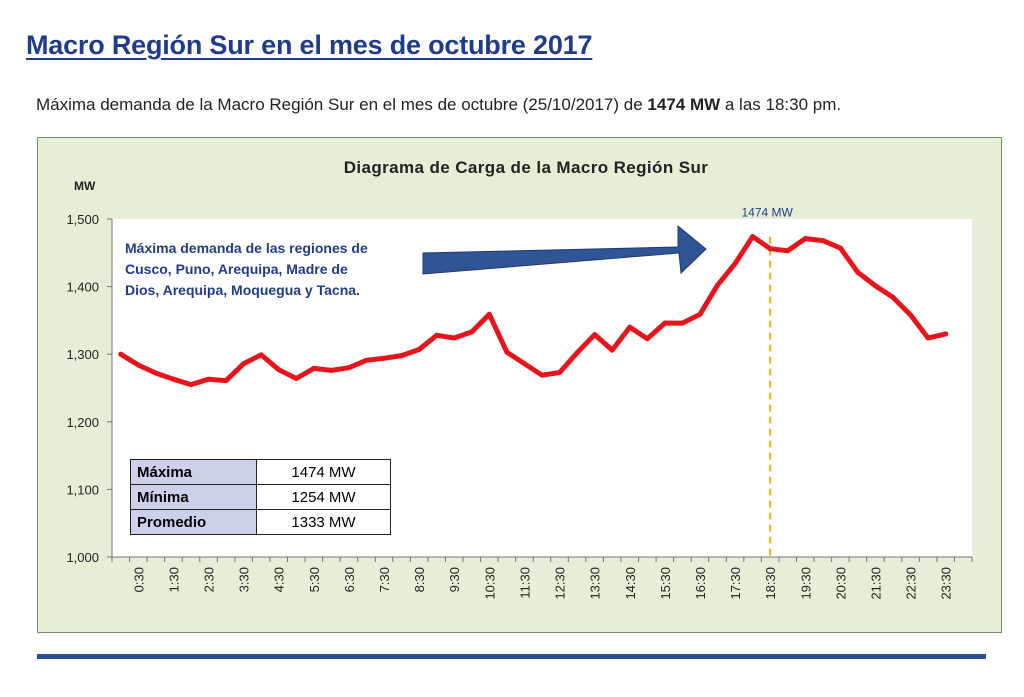 This screenshot has width=1024, height=697. What do you see at coordinates (193, 522) in the screenshot?
I see `stats-label-avg: Promedio` at bounding box center [193, 522].